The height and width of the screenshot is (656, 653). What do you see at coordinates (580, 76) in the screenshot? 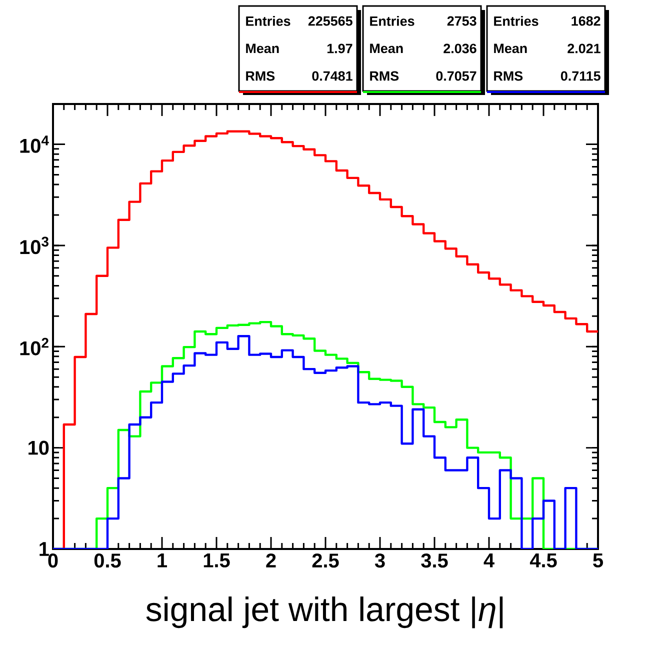
I see `text: 0.7115` at bounding box center [580, 76].